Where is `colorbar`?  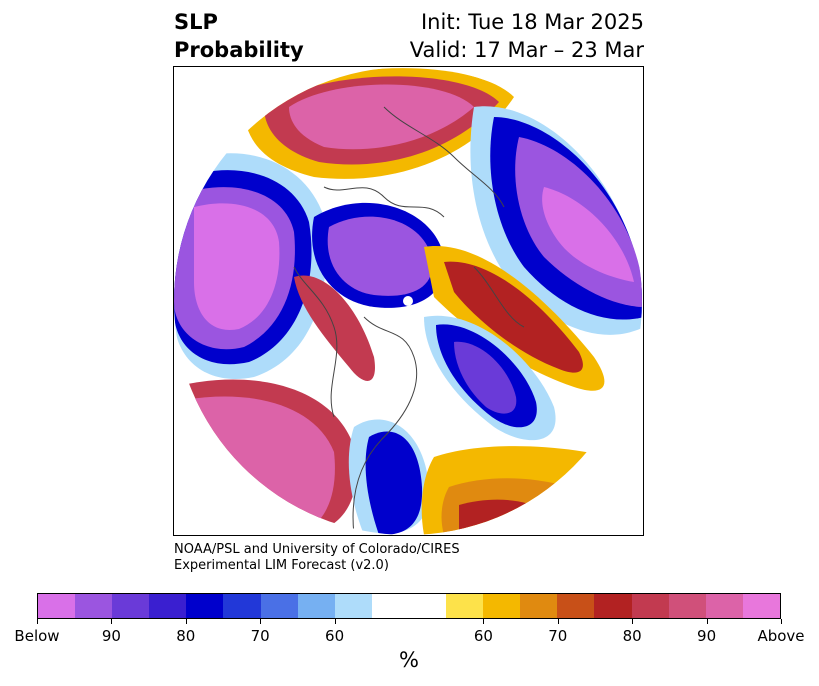
colorbar is located at coordinates (409, 606).